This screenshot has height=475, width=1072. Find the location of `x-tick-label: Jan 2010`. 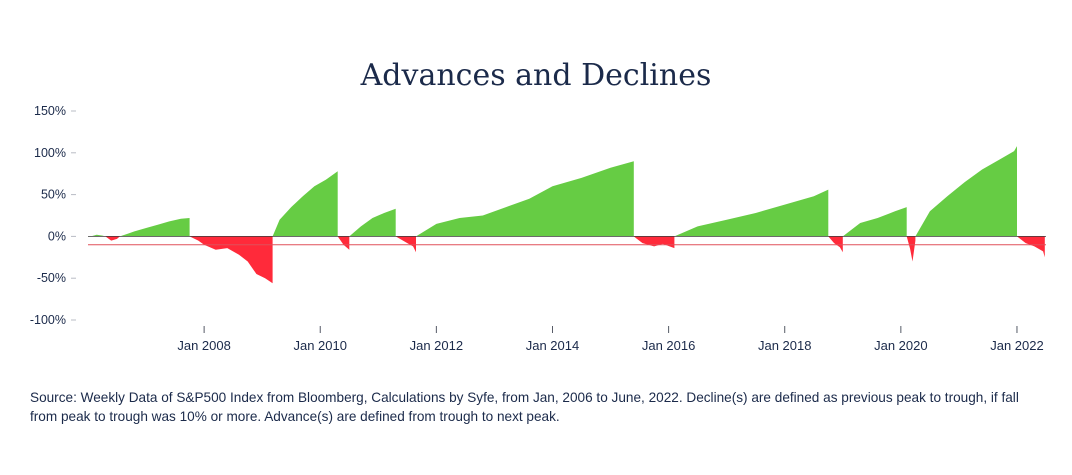

x-tick-label: Jan 2010 is located at coordinates (320, 345).